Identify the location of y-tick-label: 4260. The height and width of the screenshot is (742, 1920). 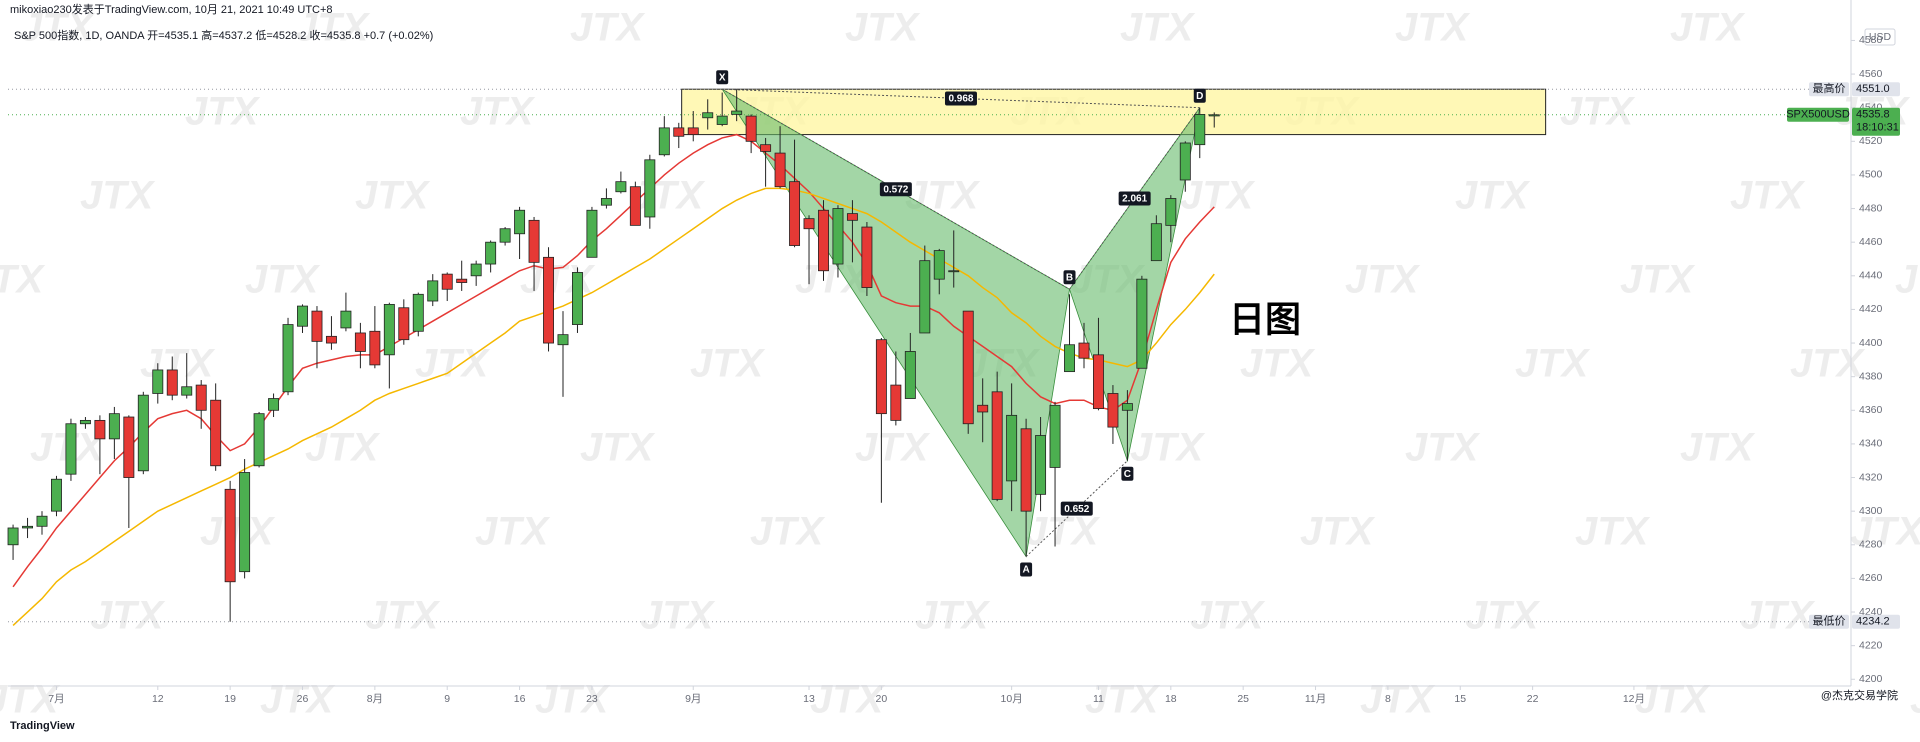
(1871, 578).